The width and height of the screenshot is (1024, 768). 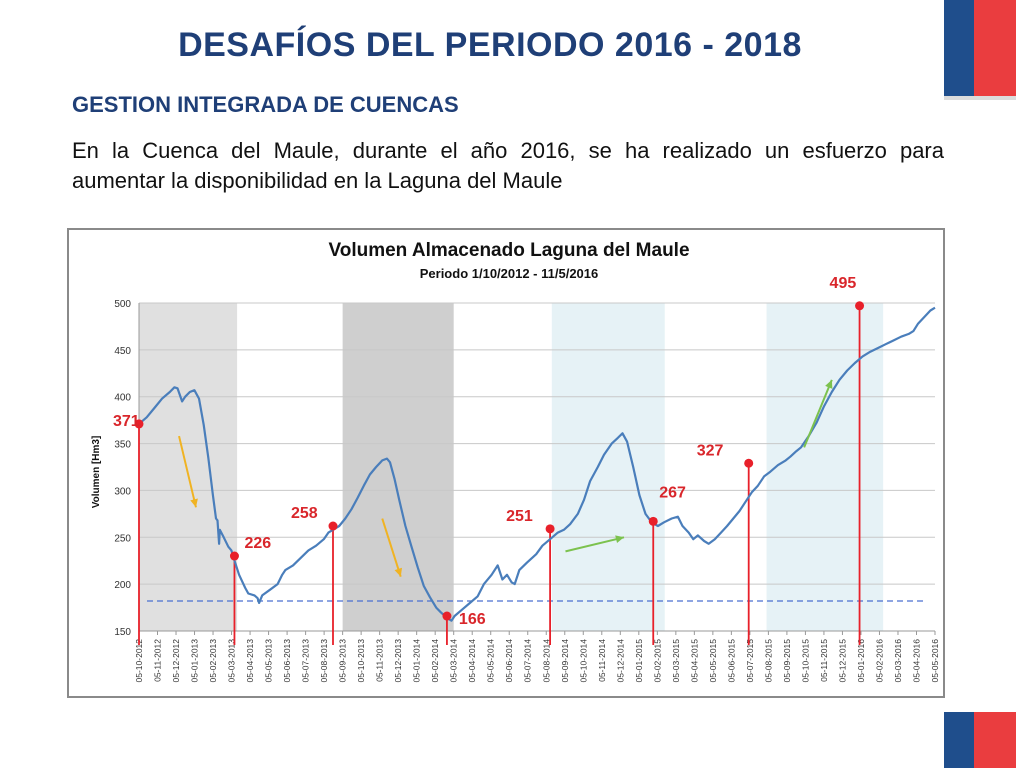 I want to click on x-tick-label: 05-10-2014, so click(x=583, y=661).